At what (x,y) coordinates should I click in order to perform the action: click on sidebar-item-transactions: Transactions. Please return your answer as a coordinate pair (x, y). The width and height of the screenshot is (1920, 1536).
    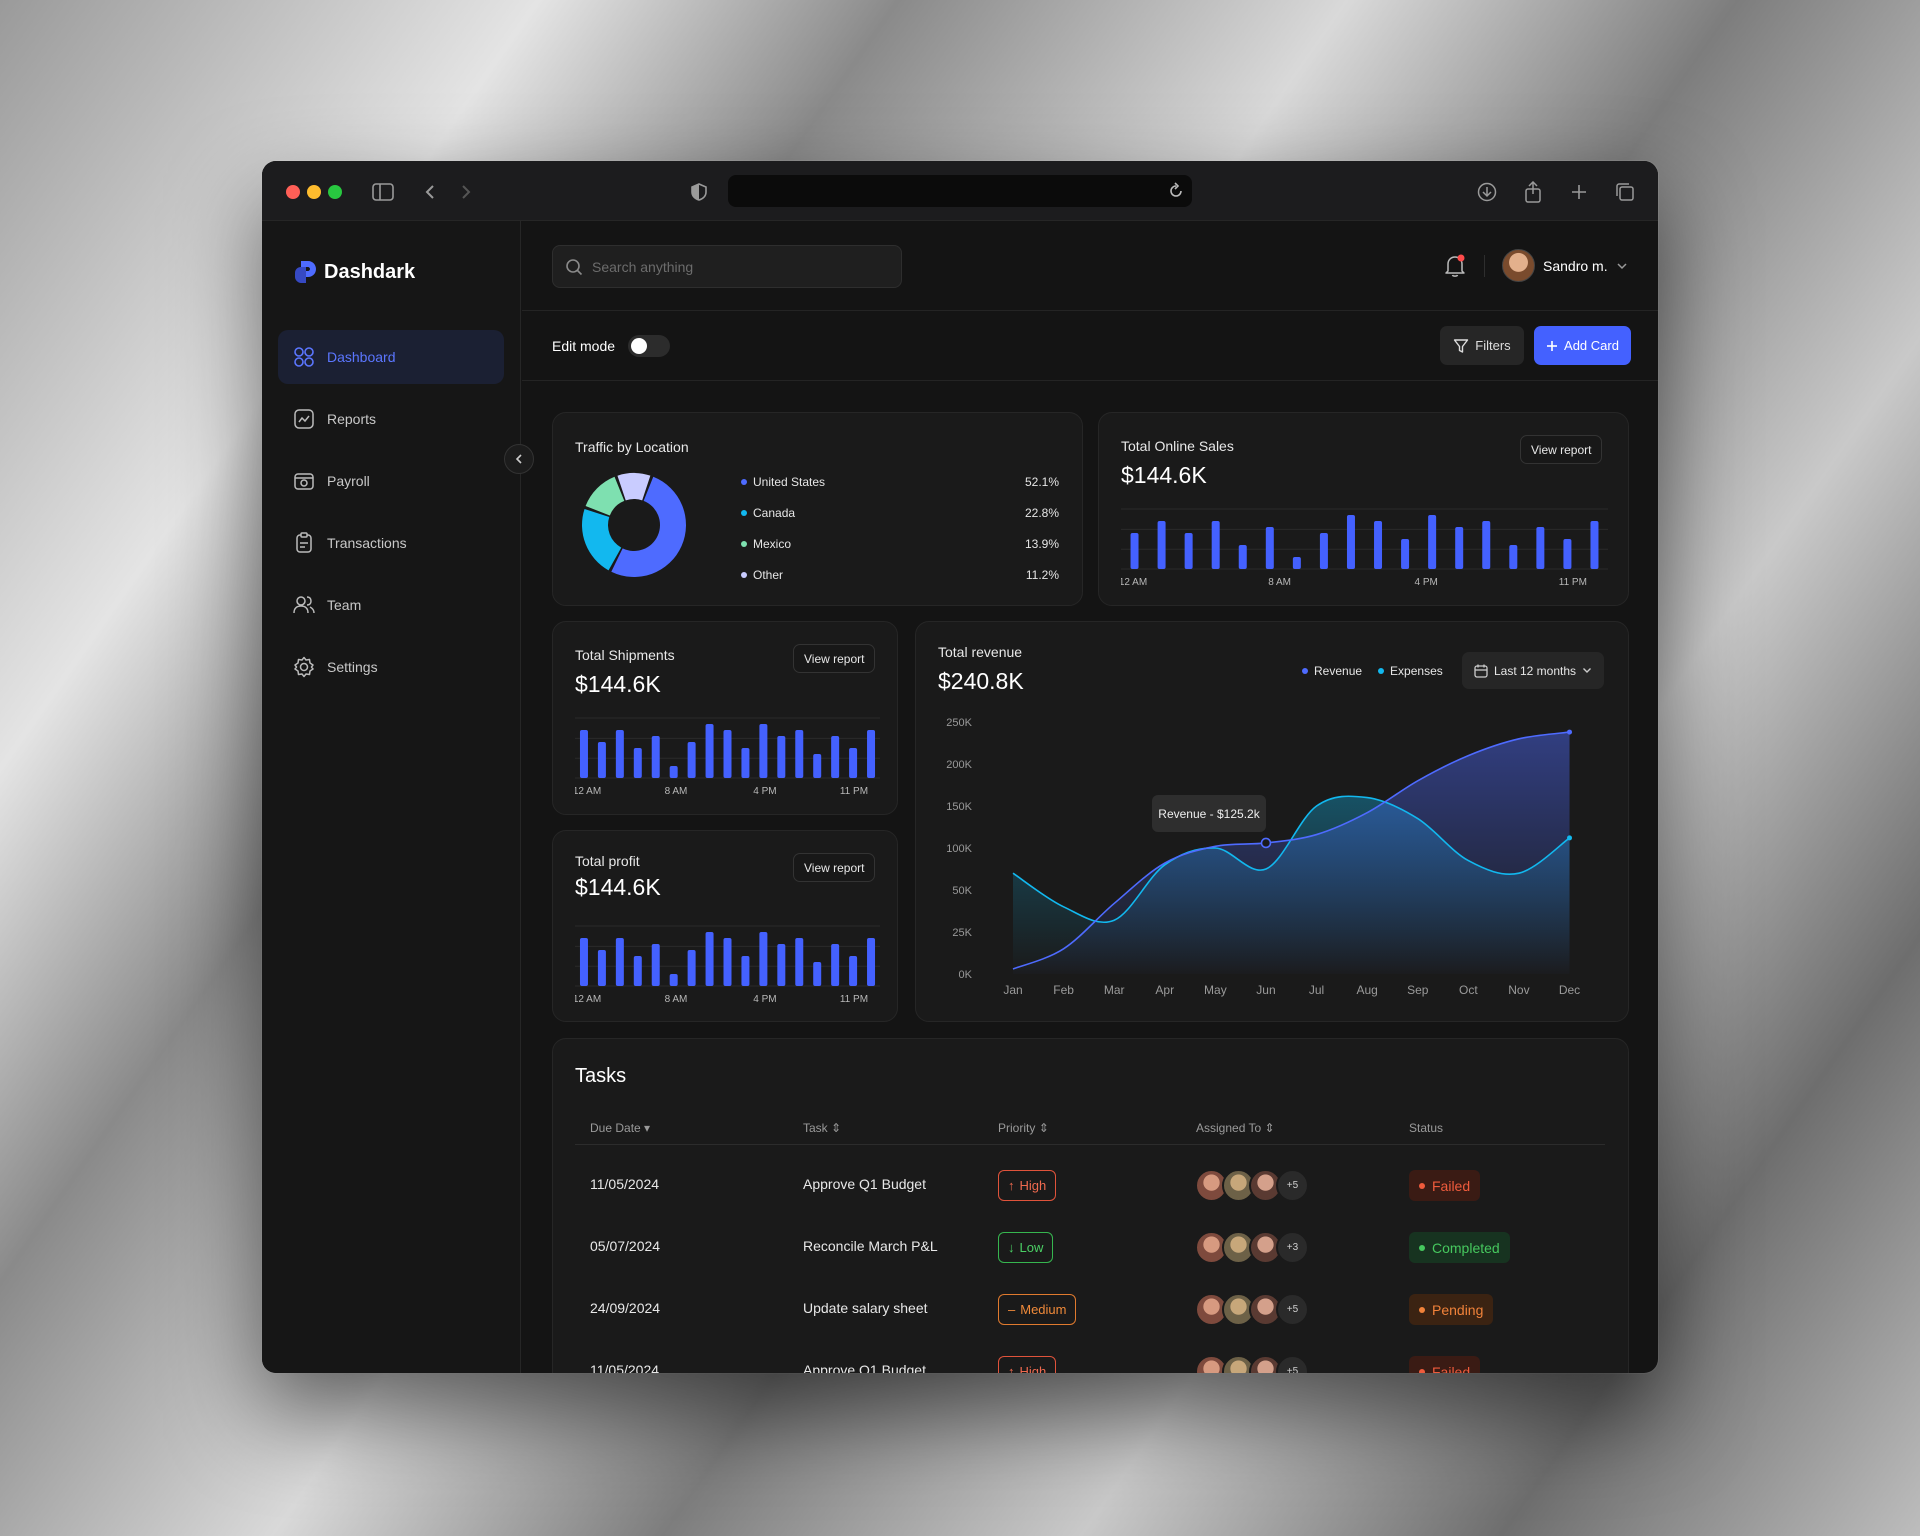
    Looking at the image, I should click on (391, 543).